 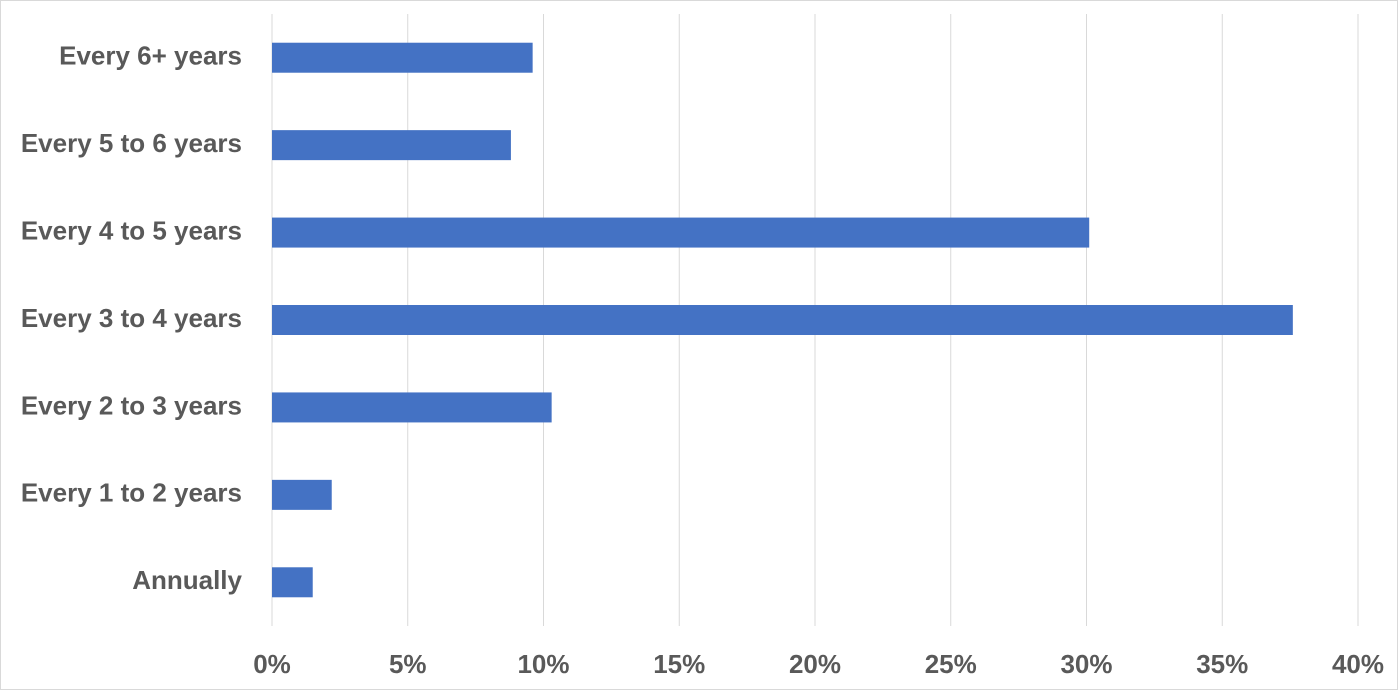 What do you see at coordinates (187, 580) in the screenshot?
I see `y-tick-label: Annually` at bounding box center [187, 580].